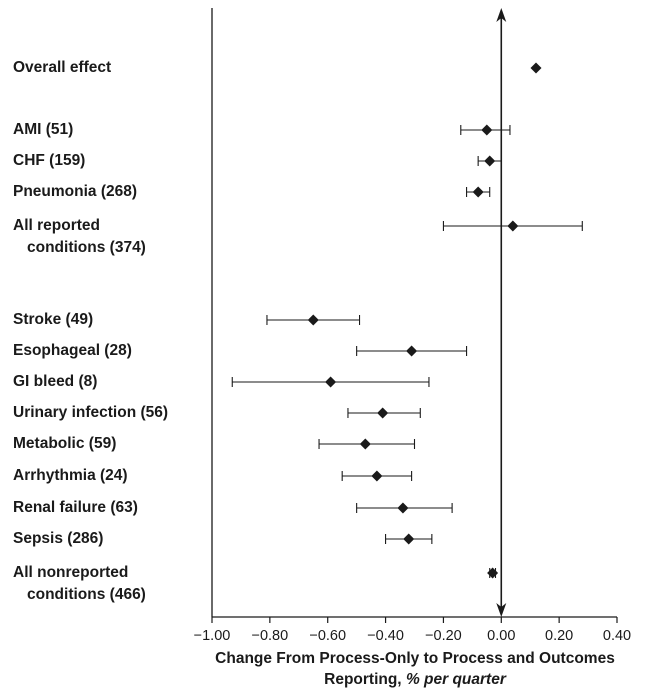 The height and width of the screenshot is (694, 652). I want to click on x-tick-label: −0.60, so click(327, 636).